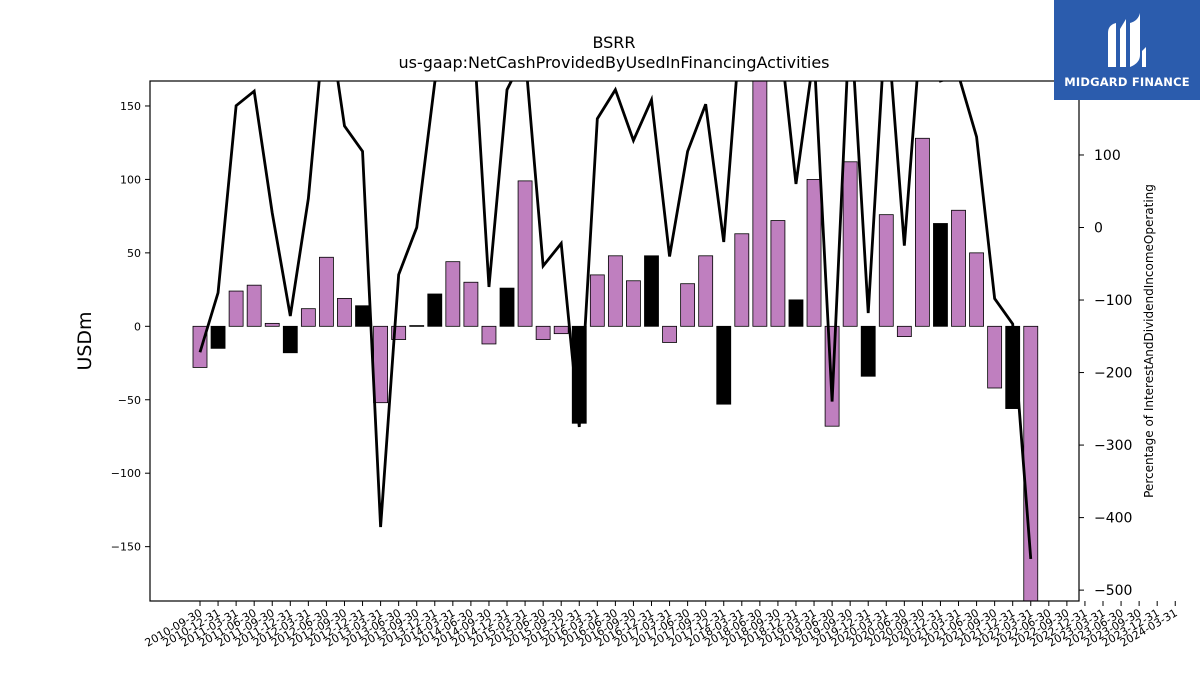 The width and height of the screenshot is (1200, 675). Describe the element at coordinates (1113, 374) in the screenshot. I see `y-right-tick-label: −200` at that location.